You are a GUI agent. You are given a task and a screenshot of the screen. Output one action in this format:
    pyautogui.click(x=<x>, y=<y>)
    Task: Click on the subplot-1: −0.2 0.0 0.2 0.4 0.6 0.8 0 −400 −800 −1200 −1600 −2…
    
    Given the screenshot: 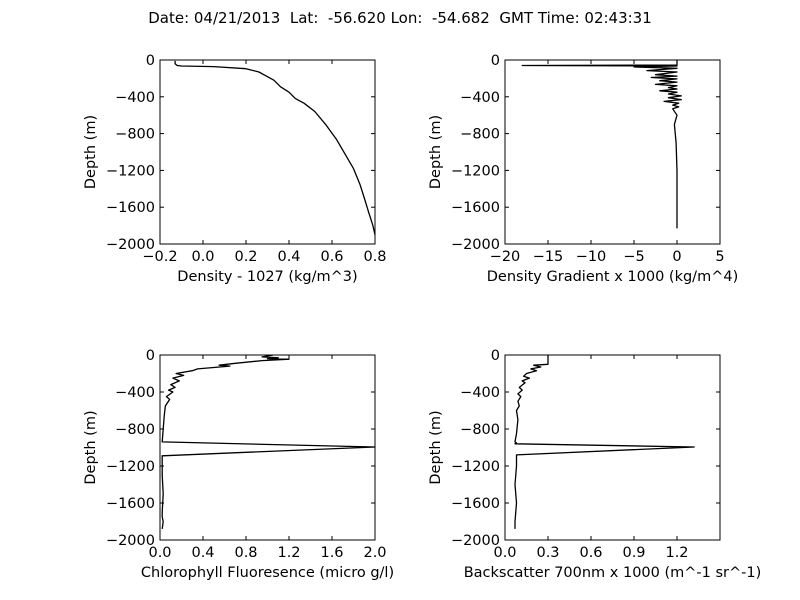 What is the action you would take?
    pyautogui.click(x=235, y=169)
    